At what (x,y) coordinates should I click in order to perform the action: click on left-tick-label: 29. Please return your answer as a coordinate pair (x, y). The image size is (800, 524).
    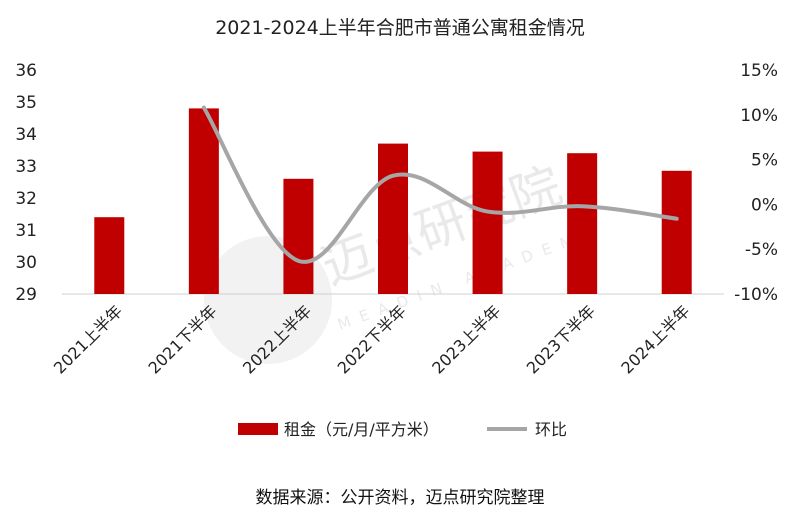
    Looking at the image, I should click on (26, 295).